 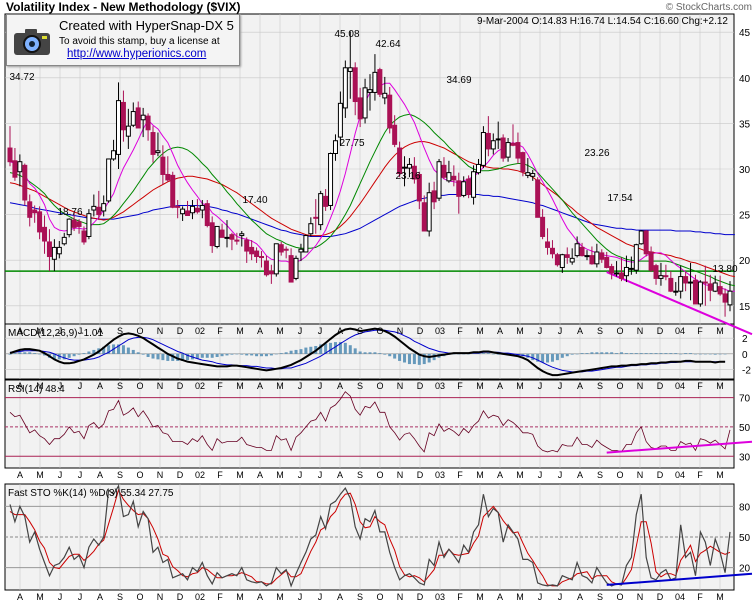 I want to click on price-annotation: 45.08, so click(x=346, y=34).